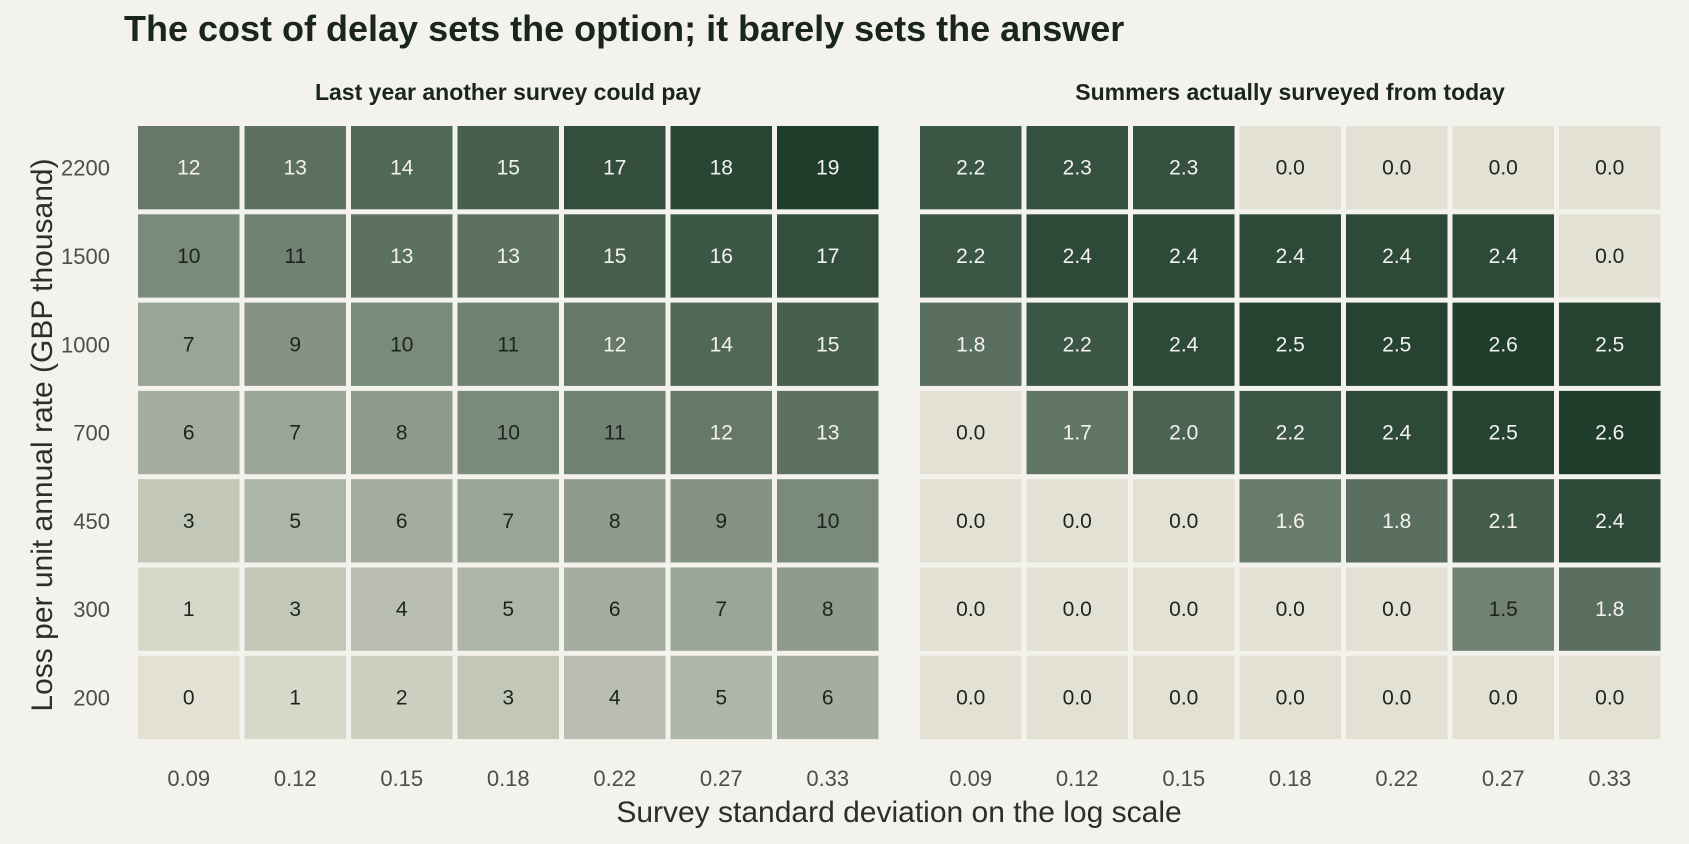  What do you see at coordinates (827, 168) in the screenshot?
I see `cell-value-label: 19` at bounding box center [827, 168].